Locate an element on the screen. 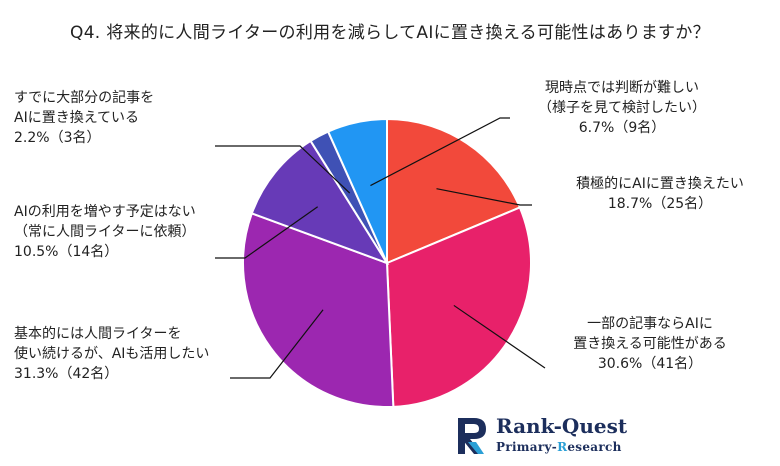 The width and height of the screenshot is (780, 466). slice-label-4: AIの利用を増やす予定はない（常に人間ライターに依頼） 10.5%（14名） is located at coordinates (105, 232).